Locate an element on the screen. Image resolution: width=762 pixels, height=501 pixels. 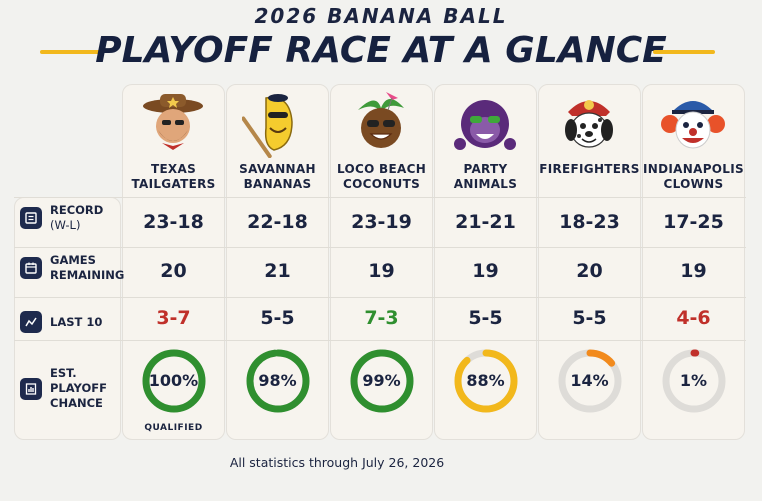
row-label-subtext: REMAINING is located at coordinates (87, 275).